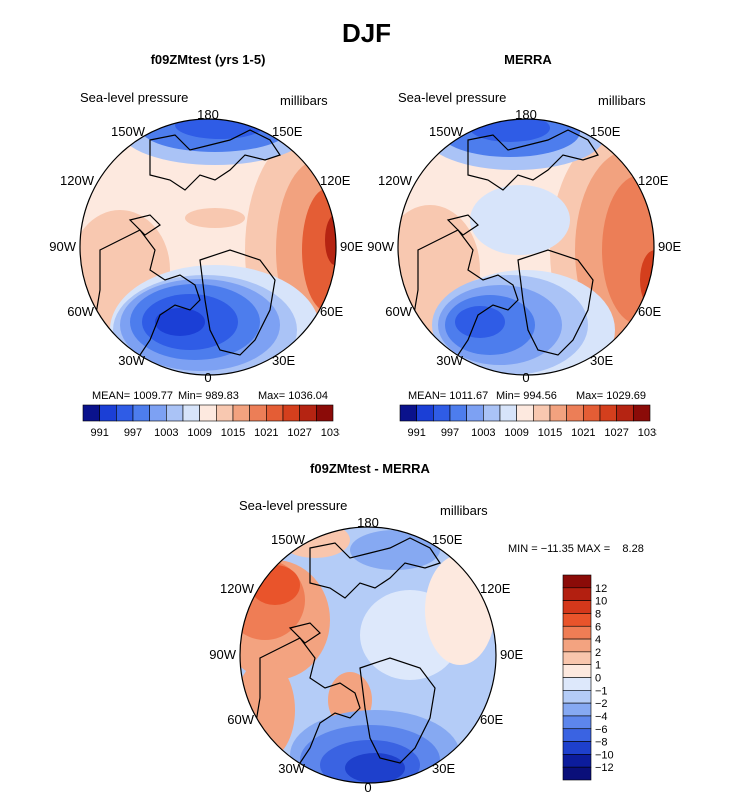  Describe the element at coordinates (293, 505) in the screenshot. I see `panel3-field-label: Sea-level pressure` at that location.